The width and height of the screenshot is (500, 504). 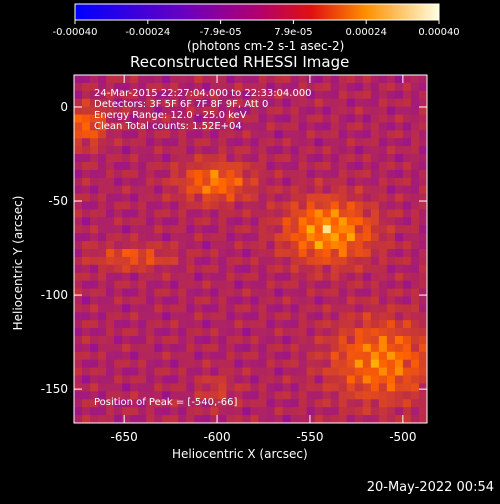 What do you see at coordinates (58, 201) in the screenshot?
I see `y-tick-label: -50` at bounding box center [58, 201].